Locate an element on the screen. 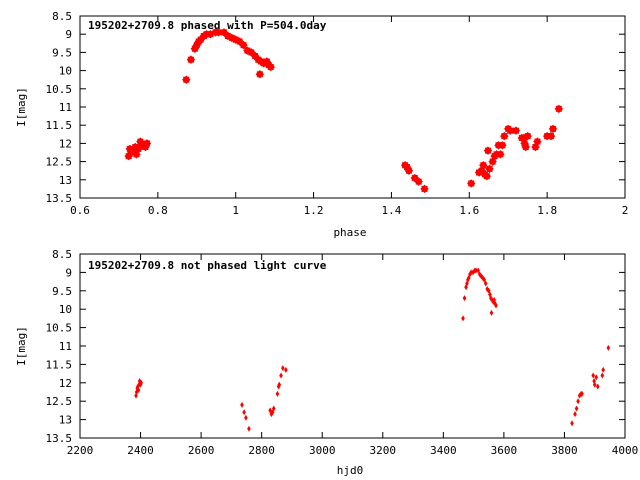 Image resolution: width=640 pixels, height=480 pixels. unphased-x-tick-label: 2400 is located at coordinates (140, 450).